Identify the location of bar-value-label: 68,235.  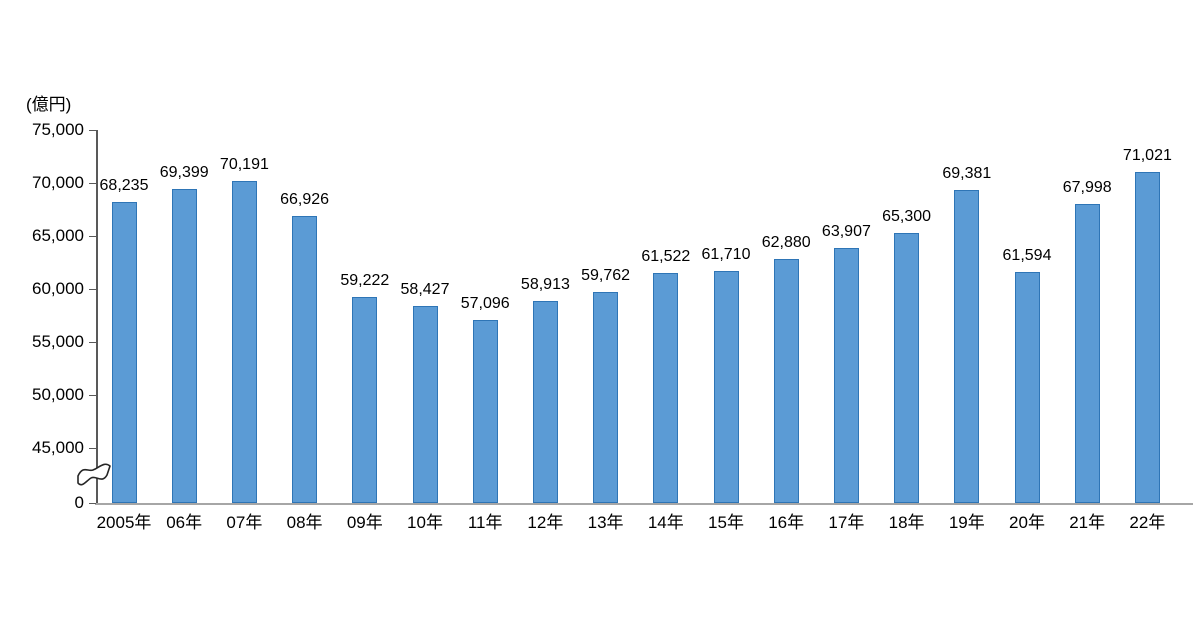
(124, 185).